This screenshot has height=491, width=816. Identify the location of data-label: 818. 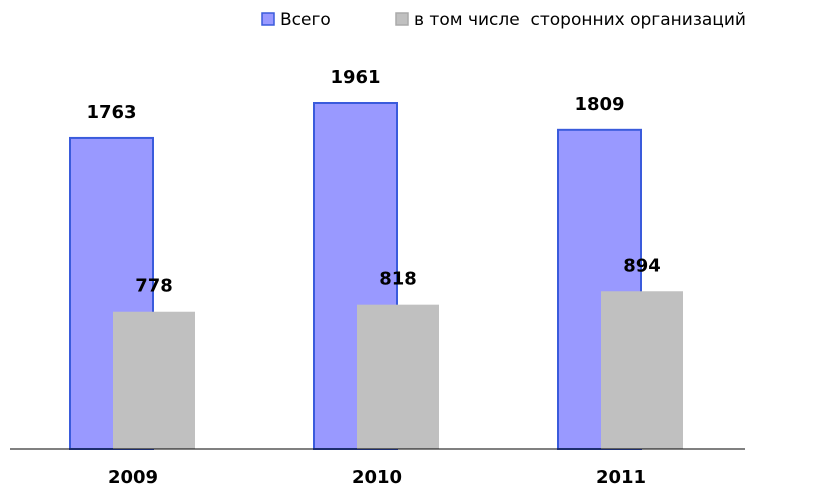
(398, 279).